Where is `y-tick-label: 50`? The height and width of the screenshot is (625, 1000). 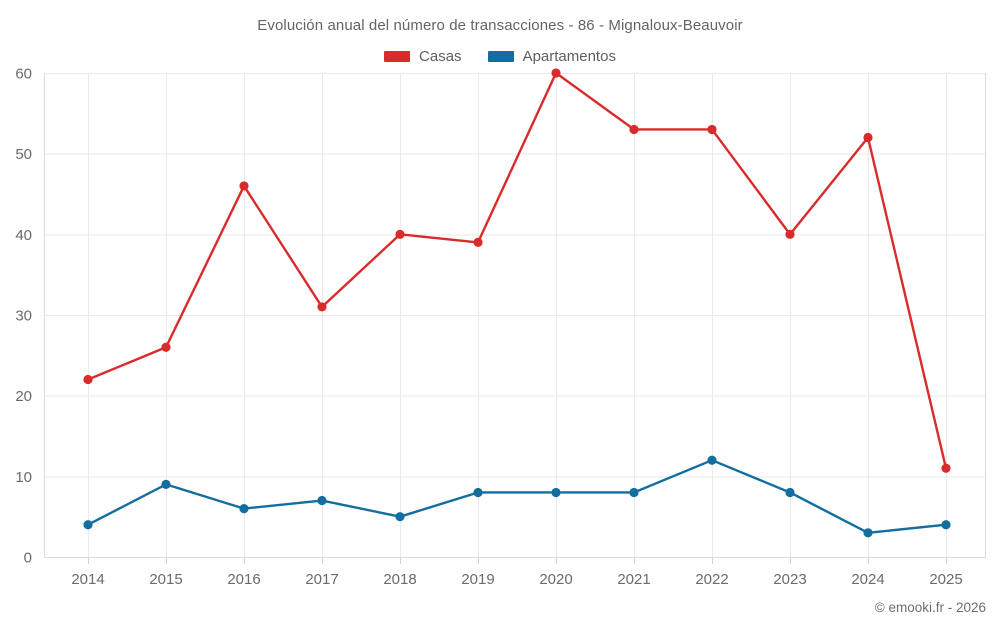
y-tick-label: 50 is located at coordinates (23, 154).